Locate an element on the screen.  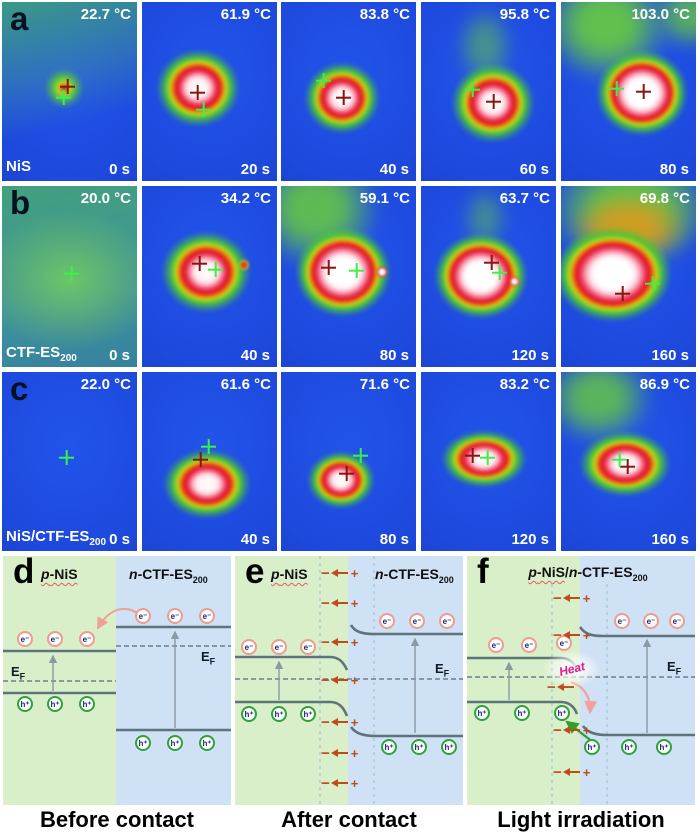
thermal-frame-a1: a 22.7 °C 0 s NiS is located at coordinates (69, 91).